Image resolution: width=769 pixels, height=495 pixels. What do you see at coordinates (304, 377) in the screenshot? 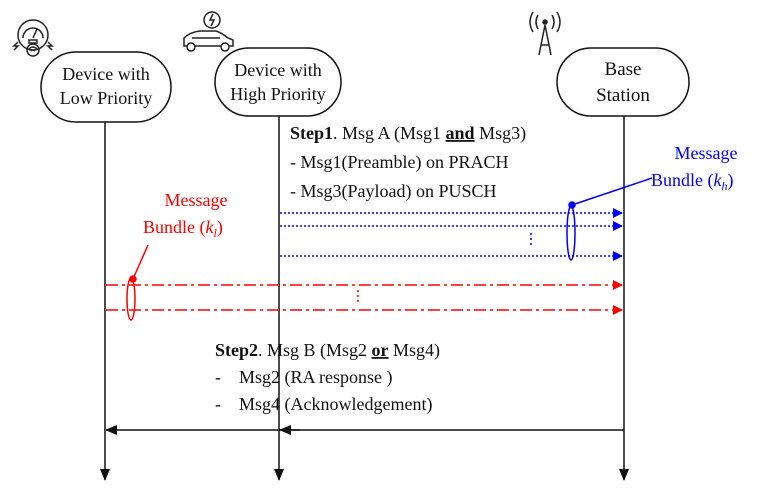
I see `svg-text: - Msg2 (RA response )` at bounding box center [304, 377].